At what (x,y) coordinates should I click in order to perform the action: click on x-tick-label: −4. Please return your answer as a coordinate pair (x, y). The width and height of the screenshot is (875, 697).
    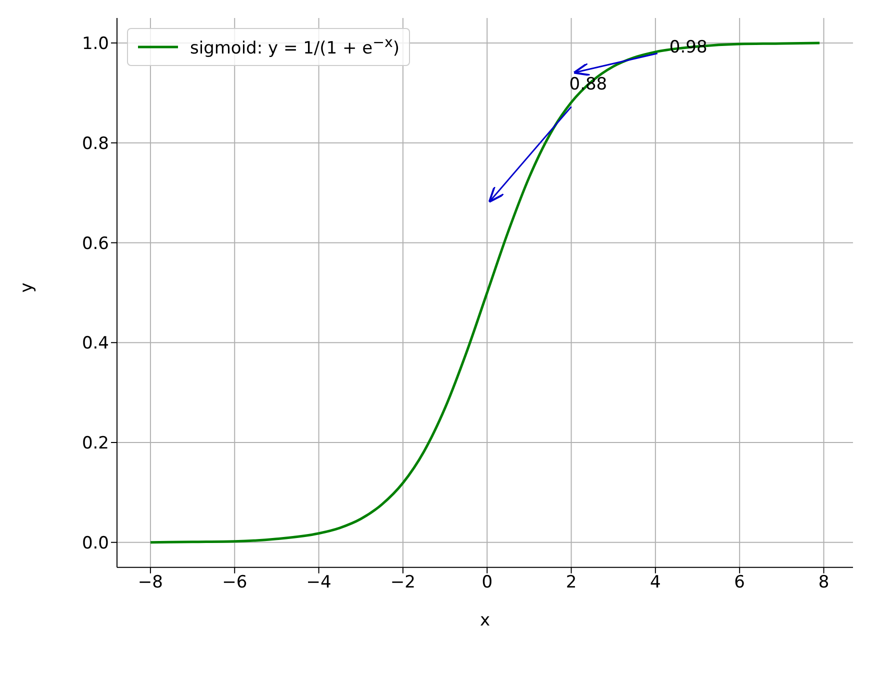
    Looking at the image, I should click on (319, 582).